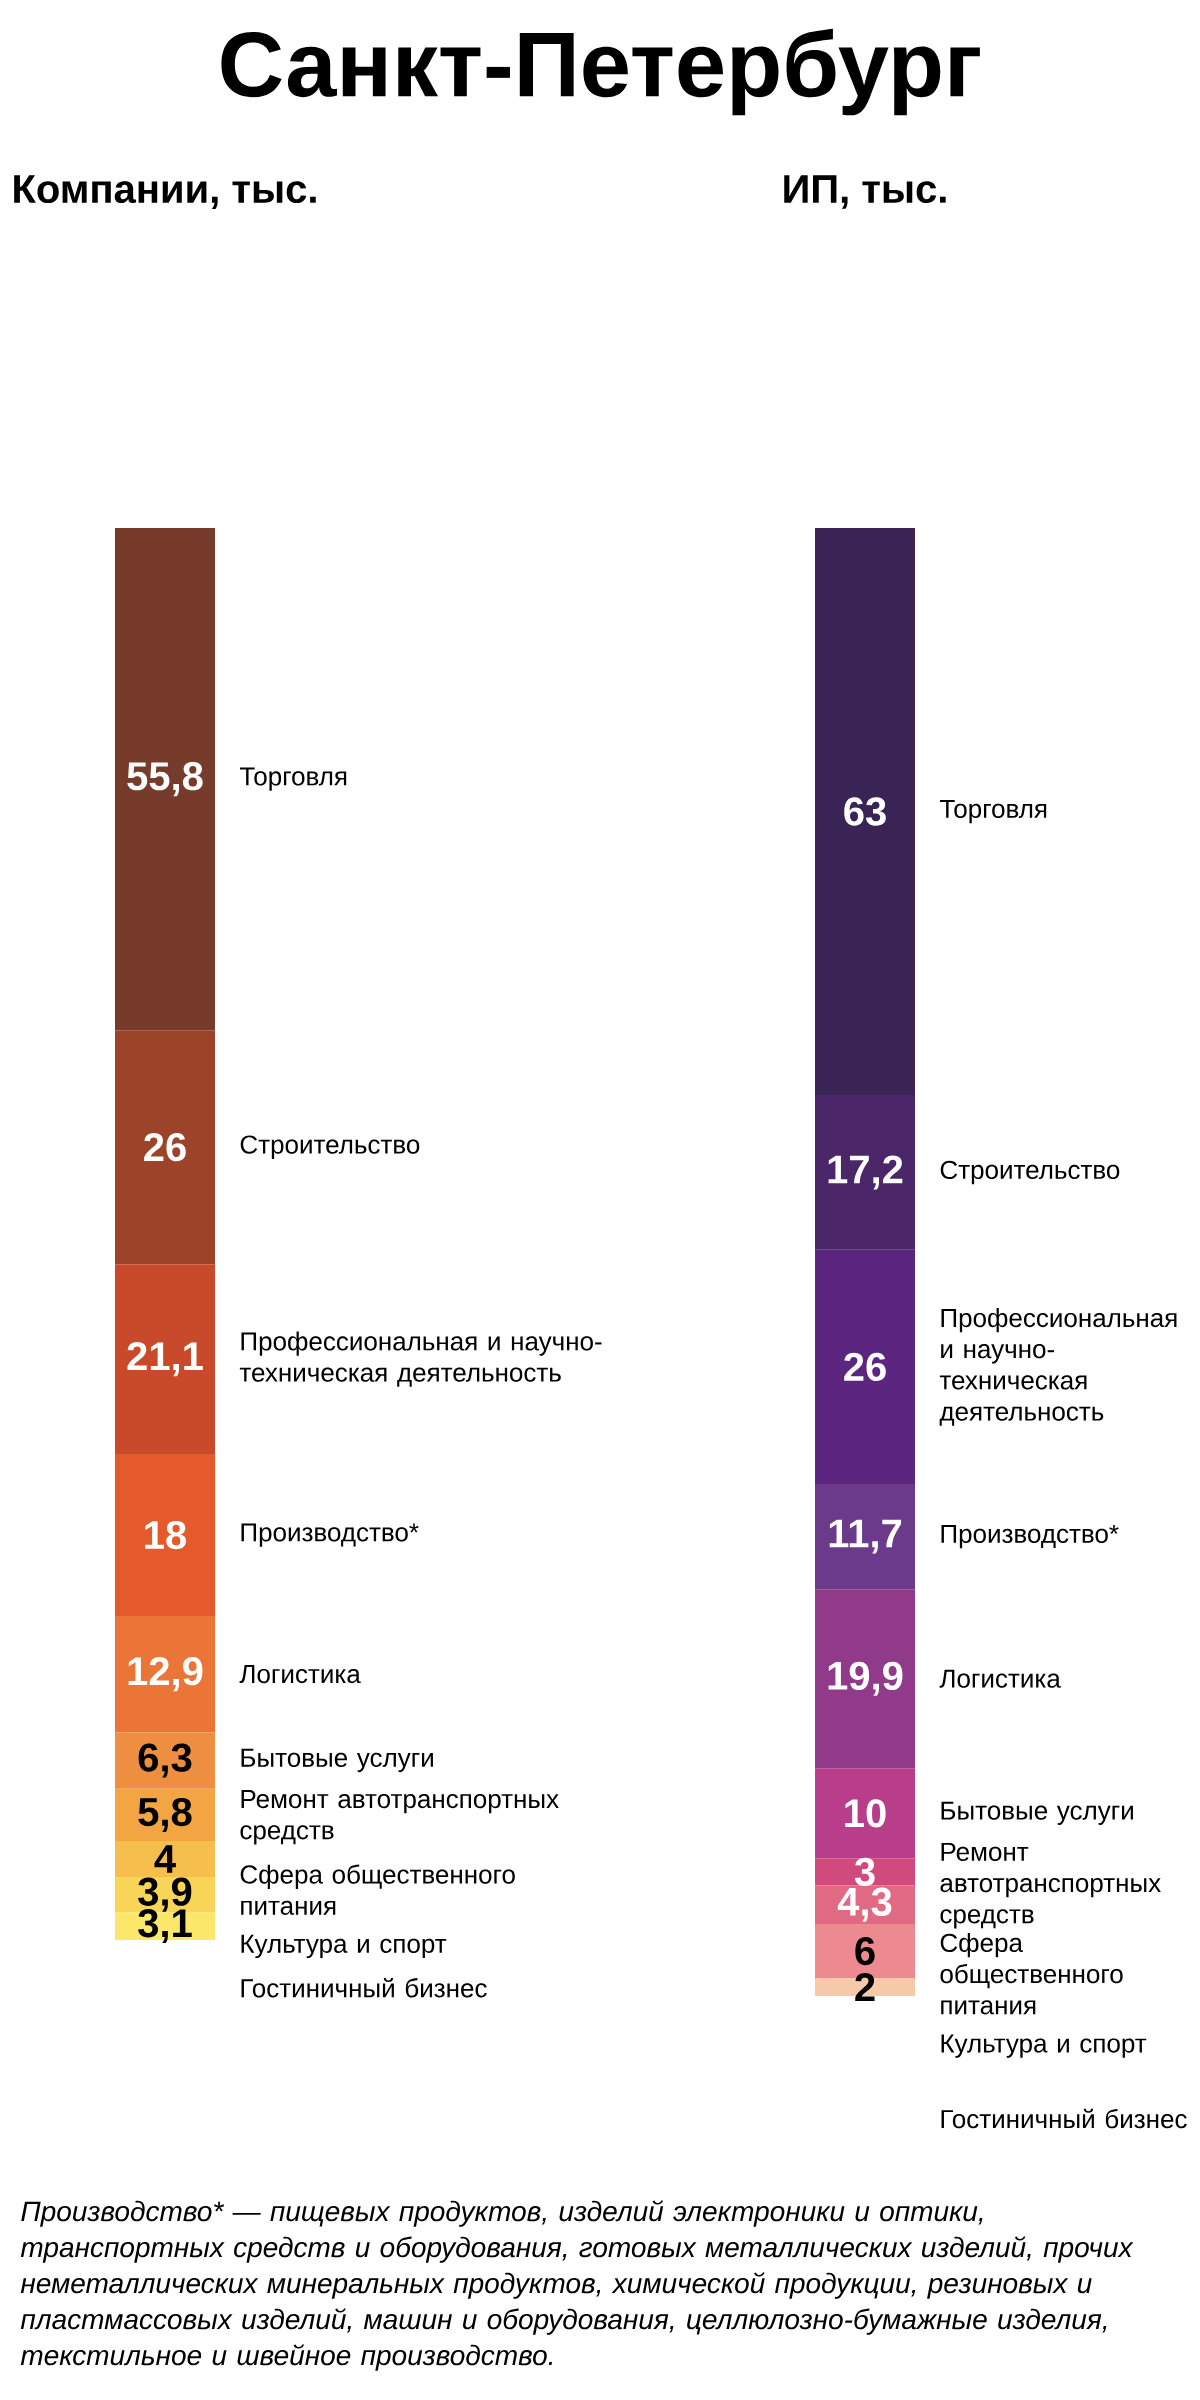 The height and width of the screenshot is (2400, 1200). Describe the element at coordinates (165, 192) in the screenshot. I see `chart-subtitle: Компании, тыс.` at that location.